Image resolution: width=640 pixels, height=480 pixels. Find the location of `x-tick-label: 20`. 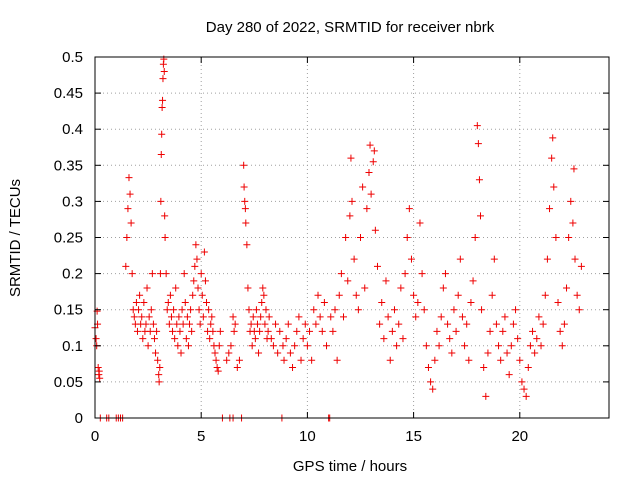

x-tick-label: 20 is located at coordinates (519, 436).